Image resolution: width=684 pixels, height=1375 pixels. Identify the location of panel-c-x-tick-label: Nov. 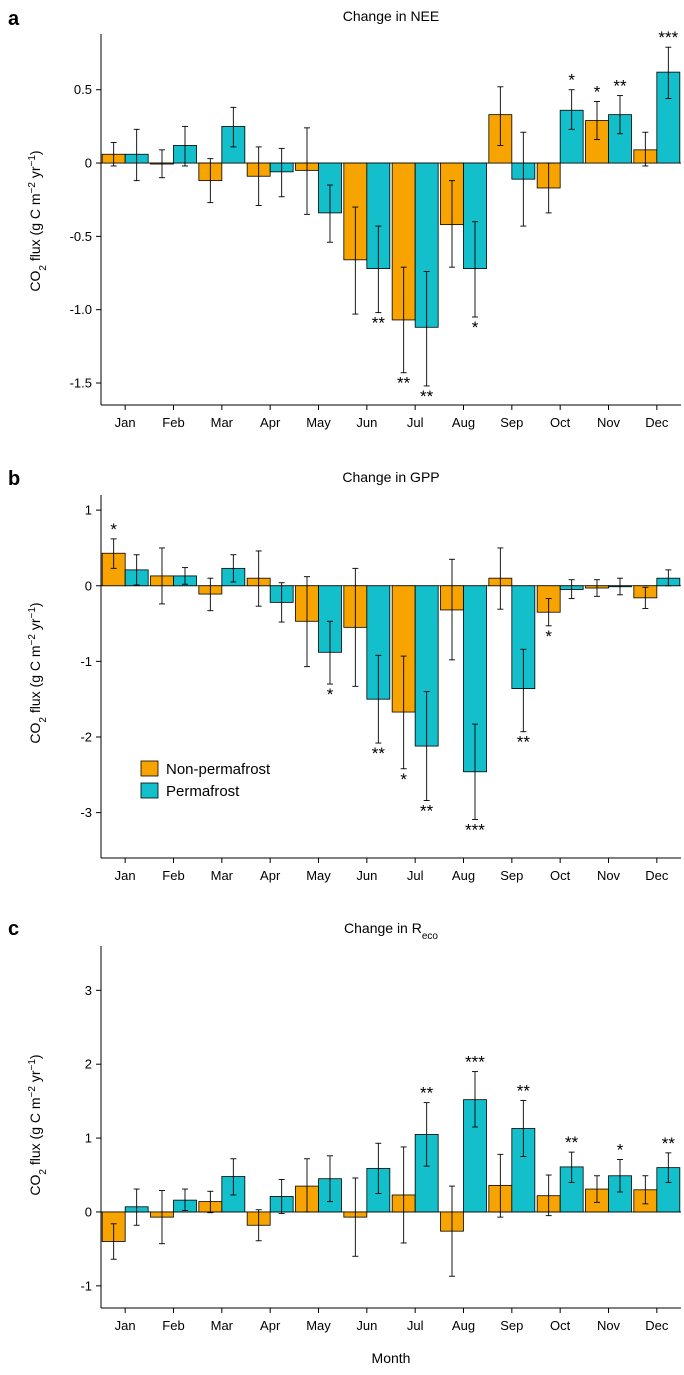
(609, 1325).